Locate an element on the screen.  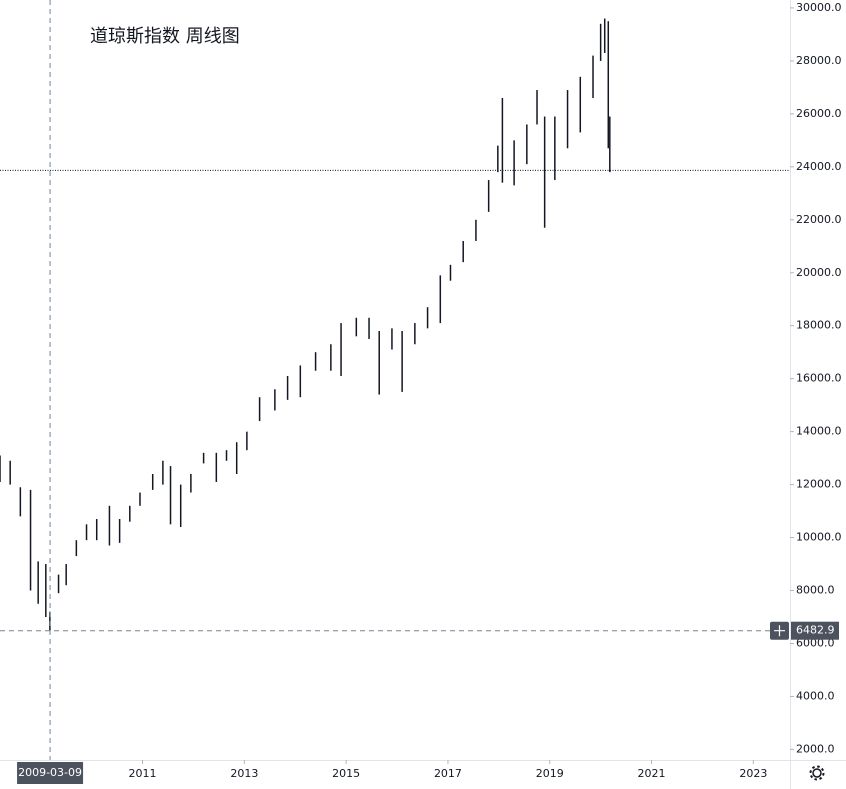
x-tick-label: 2015 is located at coordinates (346, 773).